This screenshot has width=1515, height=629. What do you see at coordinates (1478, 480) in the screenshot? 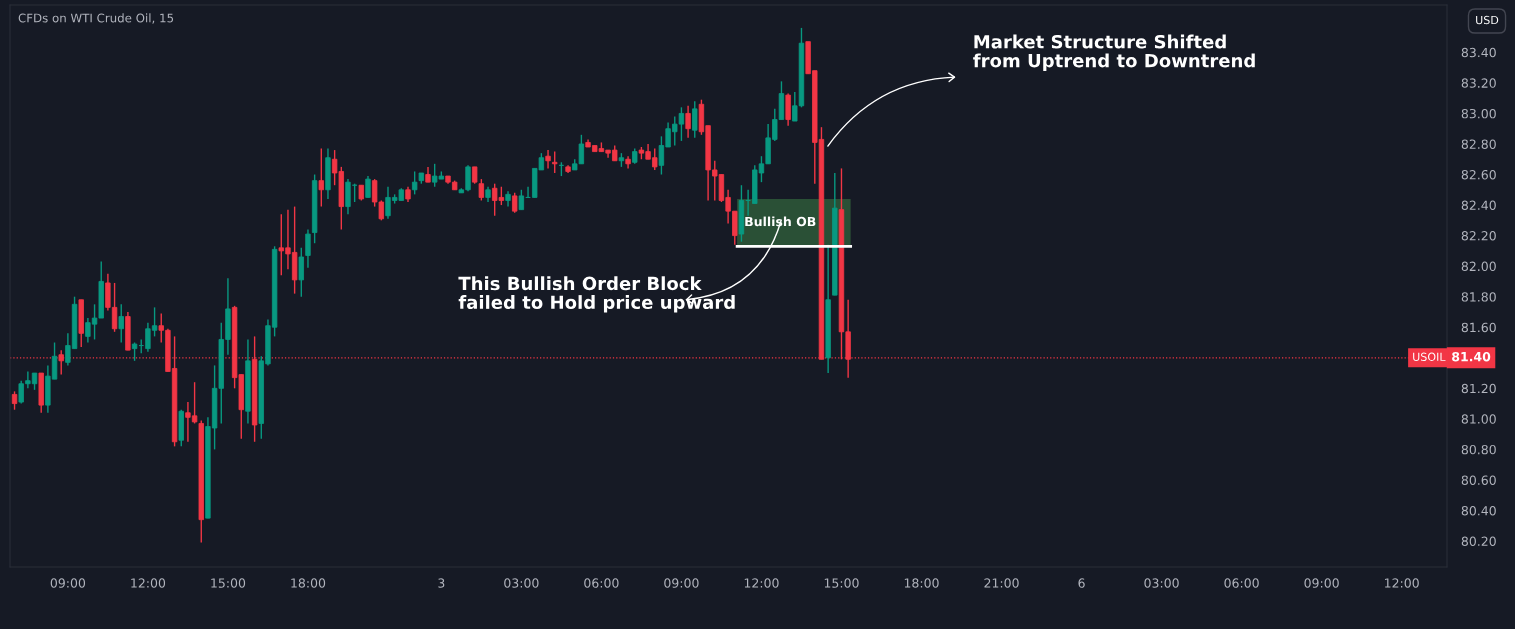
I see `y-tick-label: 80.60` at bounding box center [1478, 480].